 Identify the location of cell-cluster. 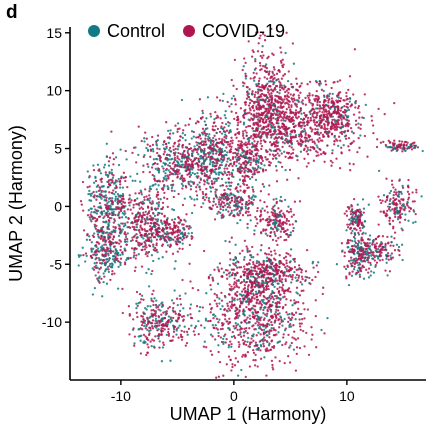
(107, 255).